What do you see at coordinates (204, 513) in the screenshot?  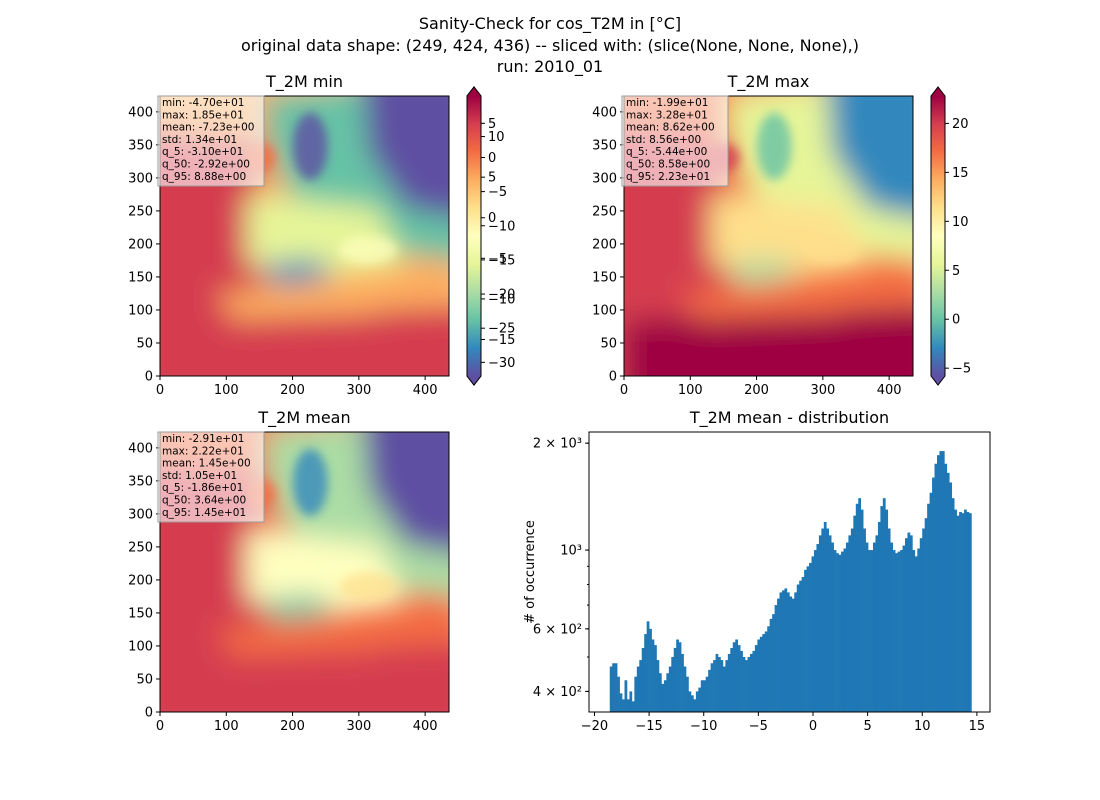 I see `stats-line: q_95: 1.45e+01` at bounding box center [204, 513].